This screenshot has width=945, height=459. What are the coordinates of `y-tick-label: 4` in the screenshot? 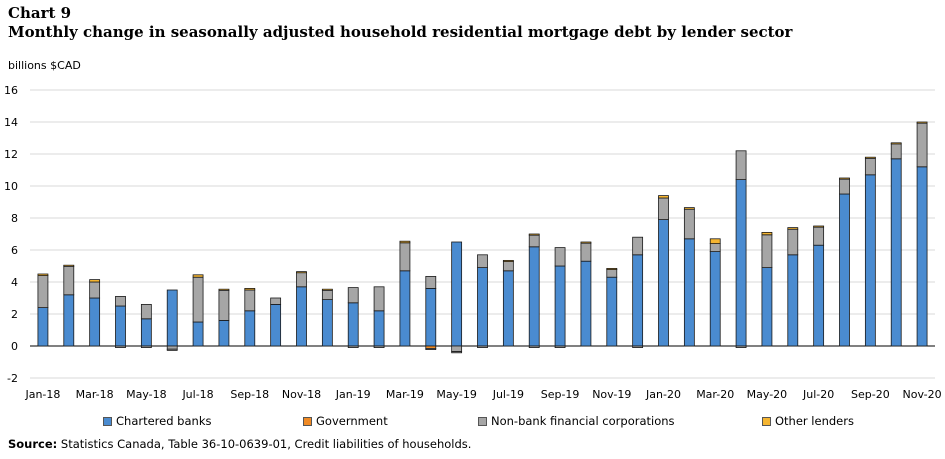 It's located at (14, 282).